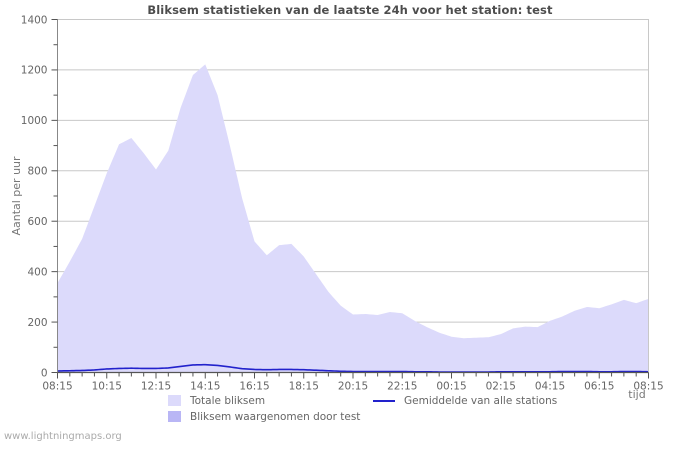 This screenshot has width=700, height=450. Describe the element at coordinates (481, 400) in the screenshot. I see `legend-label-average: Gemiddelde van alle stations` at that location.